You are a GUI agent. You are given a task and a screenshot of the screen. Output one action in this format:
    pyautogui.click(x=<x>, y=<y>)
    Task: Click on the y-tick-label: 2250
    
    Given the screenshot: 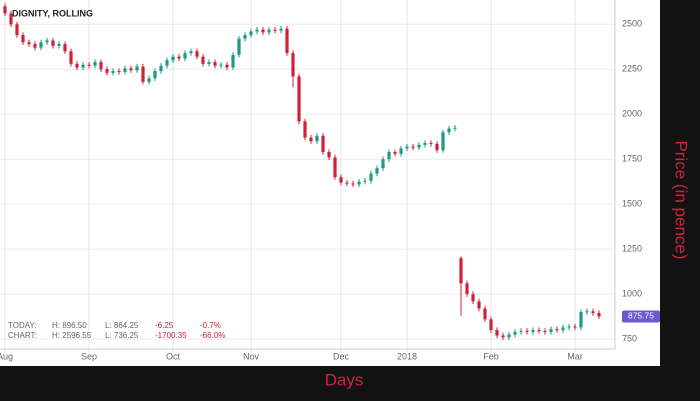 What is the action you would take?
    pyautogui.click(x=632, y=69)
    